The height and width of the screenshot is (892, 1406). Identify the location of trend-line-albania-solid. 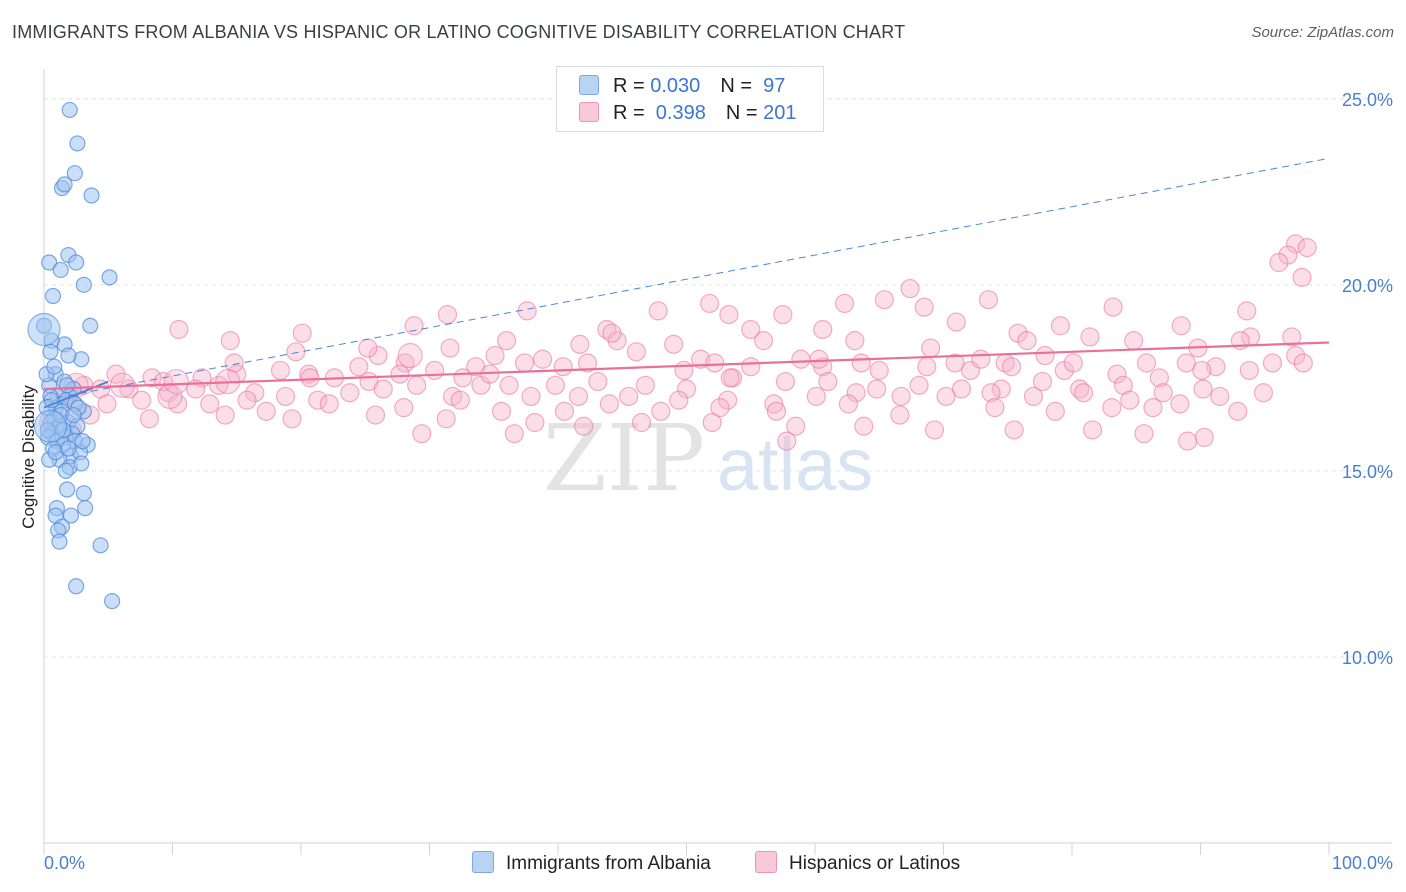
(76, 394).